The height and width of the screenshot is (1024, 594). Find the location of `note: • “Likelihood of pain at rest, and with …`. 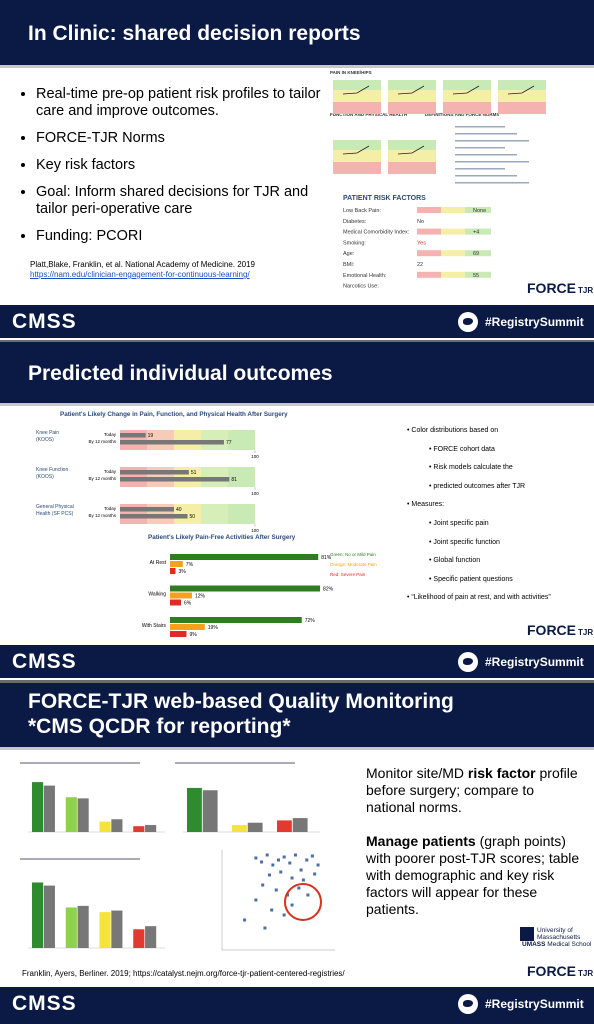

note: • “Likelihood of pain at rest, and with … is located at coordinates (479, 598).